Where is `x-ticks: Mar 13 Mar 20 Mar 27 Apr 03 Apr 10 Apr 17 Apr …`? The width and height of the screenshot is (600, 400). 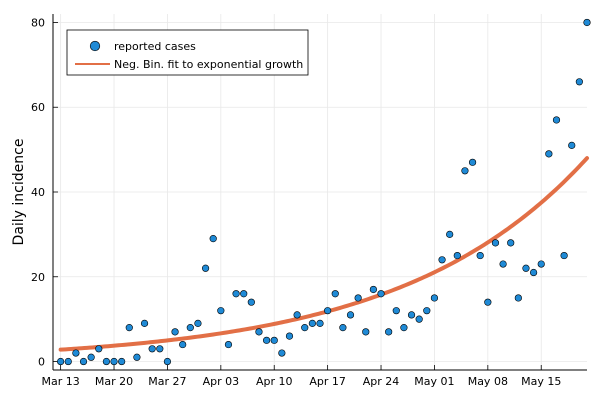 x-ticks: Mar 13 Mar 20 Mar 27 Apr 03 Apr 10 Apr 17 Apr … is located at coordinates (301, 376).